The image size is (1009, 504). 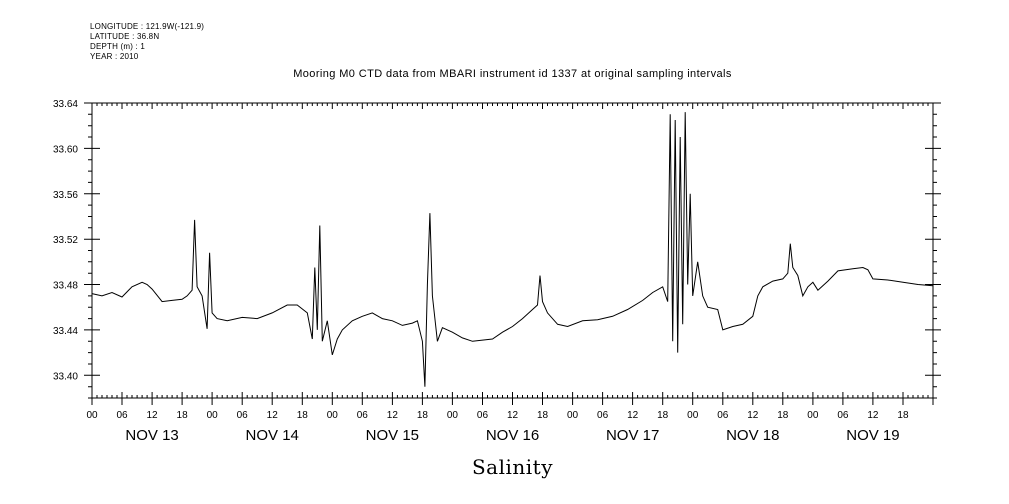 What do you see at coordinates (125, 36) in the screenshot?
I see `latitude-label: LATITUDE : 36.8N` at bounding box center [125, 36].